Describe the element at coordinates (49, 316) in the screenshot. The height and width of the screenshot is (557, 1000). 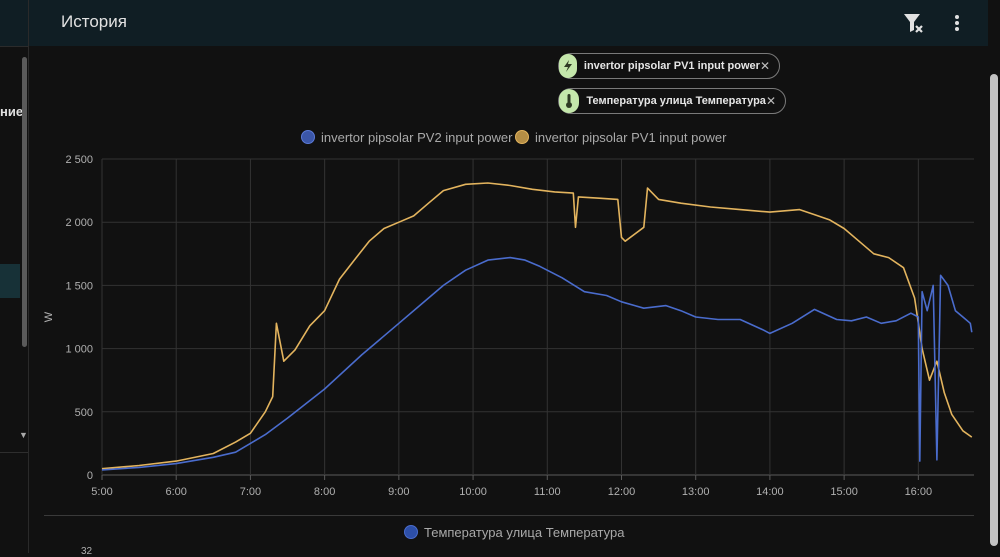
I see `y-axis-label: W` at that location.